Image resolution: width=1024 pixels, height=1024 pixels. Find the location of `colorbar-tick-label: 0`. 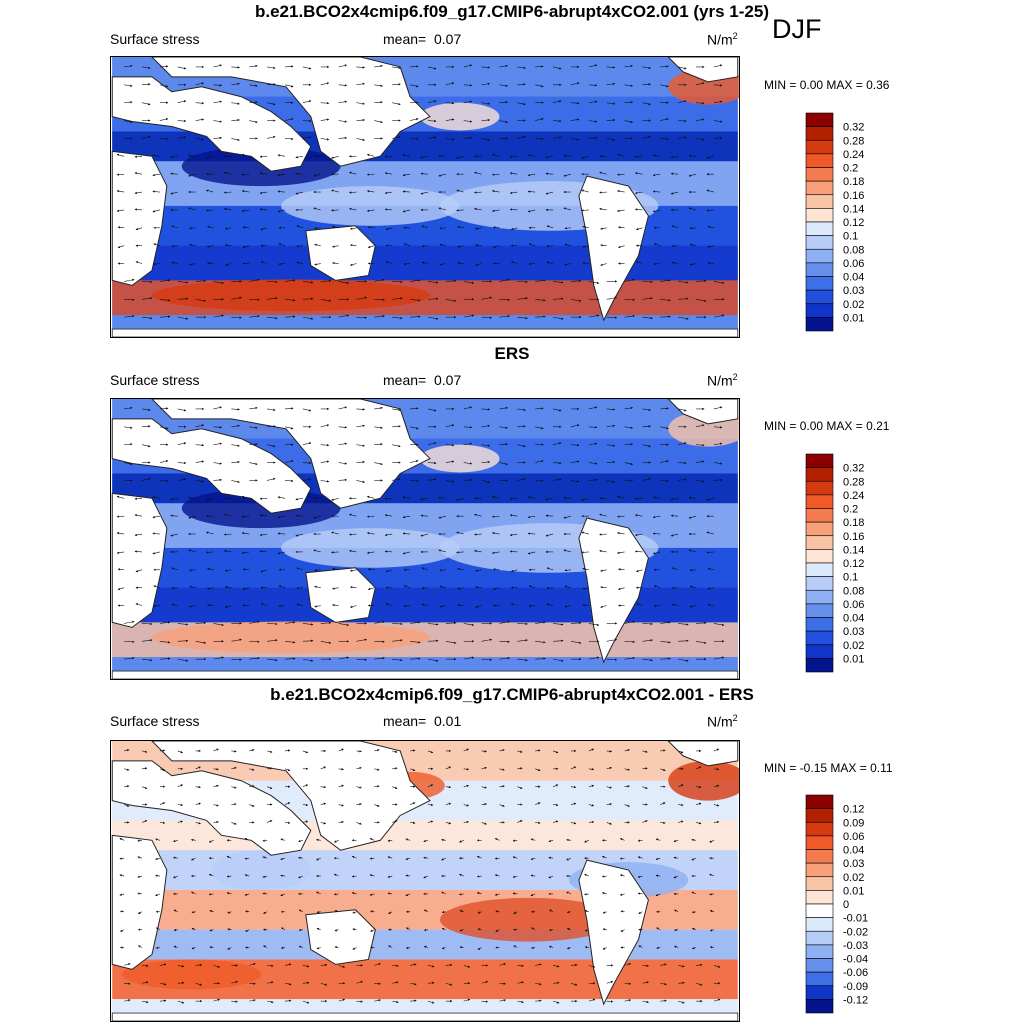

colorbar-tick-label: 0 is located at coordinates (846, 905).